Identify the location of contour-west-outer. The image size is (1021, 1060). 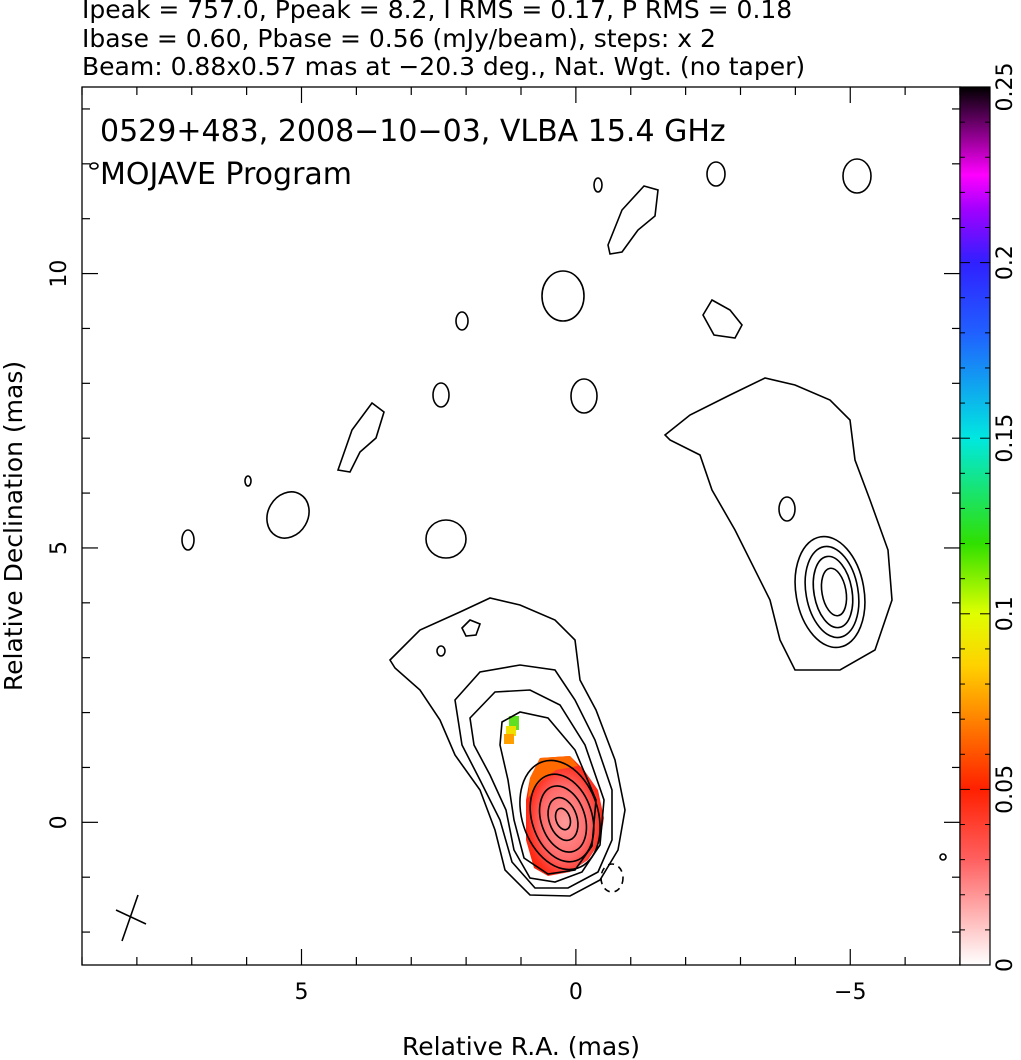
(778, 524).